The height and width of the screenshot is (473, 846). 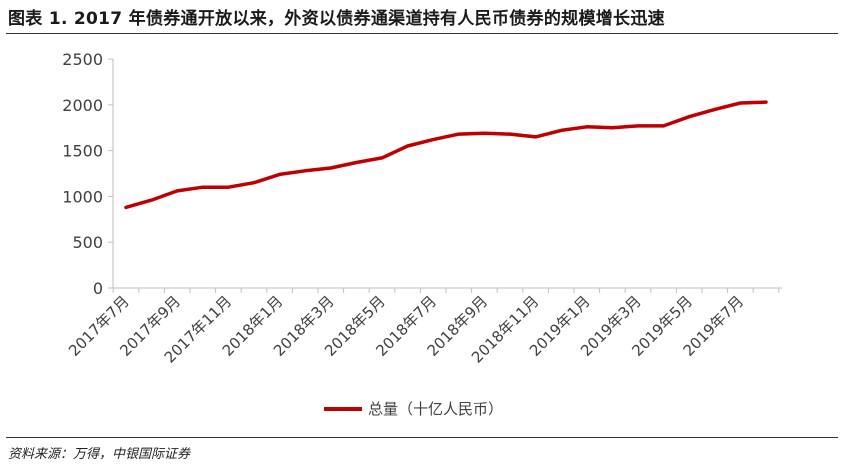 What do you see at coordinates (82, 196) in the screenshot?
I see `y-tick-label: 1000` at bounding box center [82, 196].